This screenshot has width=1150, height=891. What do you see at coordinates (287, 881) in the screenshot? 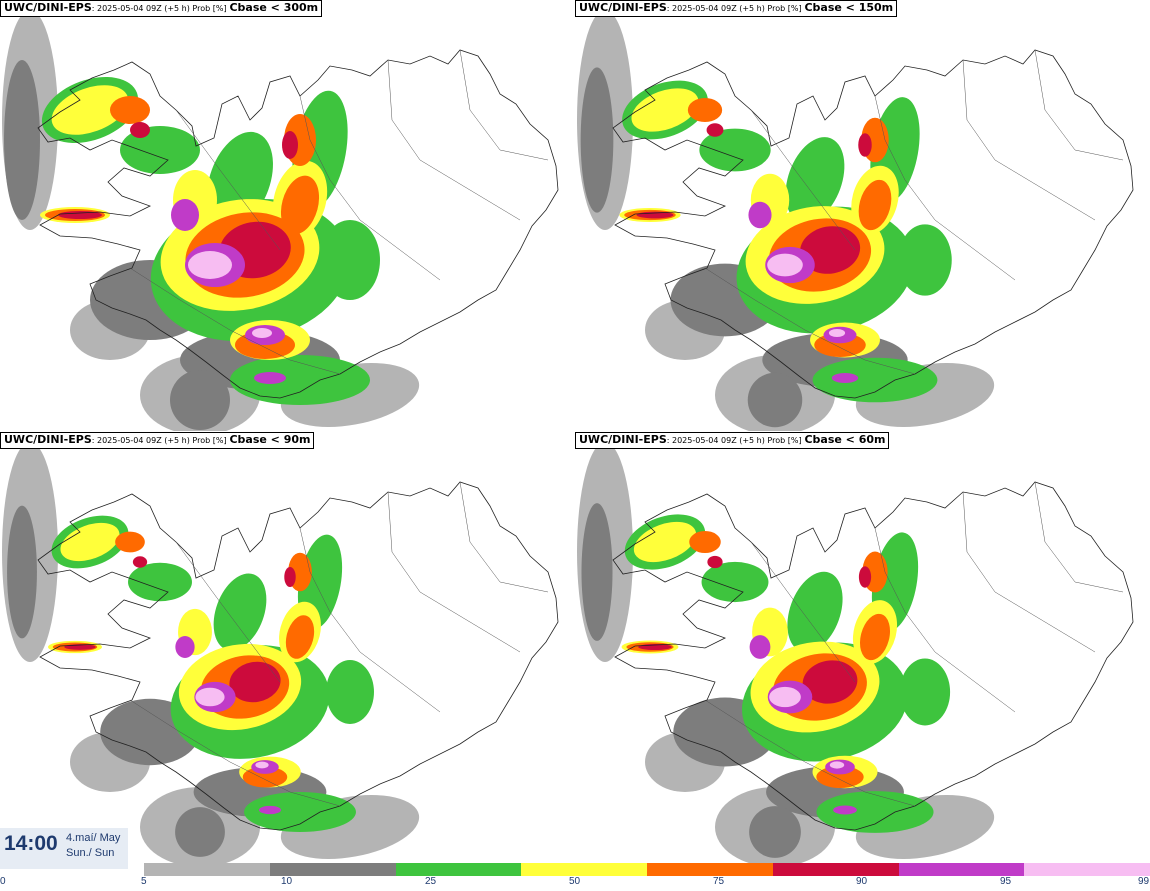
I see `colorbar-tick-label: 10` at bounding box center [287, 881].